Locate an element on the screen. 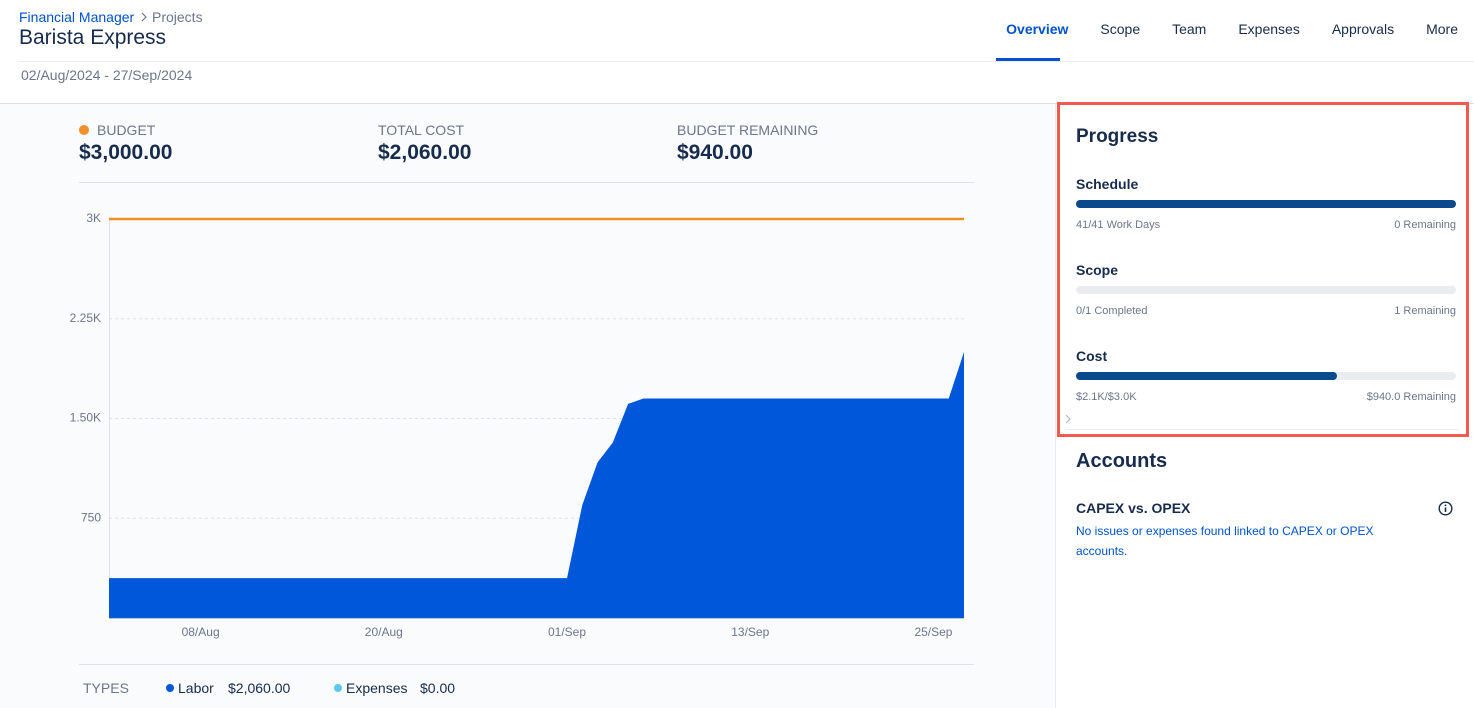 The height and width of the screenshot is (708, 1474). summary-value: $3,000.00 is located at coordinates (126, 152).